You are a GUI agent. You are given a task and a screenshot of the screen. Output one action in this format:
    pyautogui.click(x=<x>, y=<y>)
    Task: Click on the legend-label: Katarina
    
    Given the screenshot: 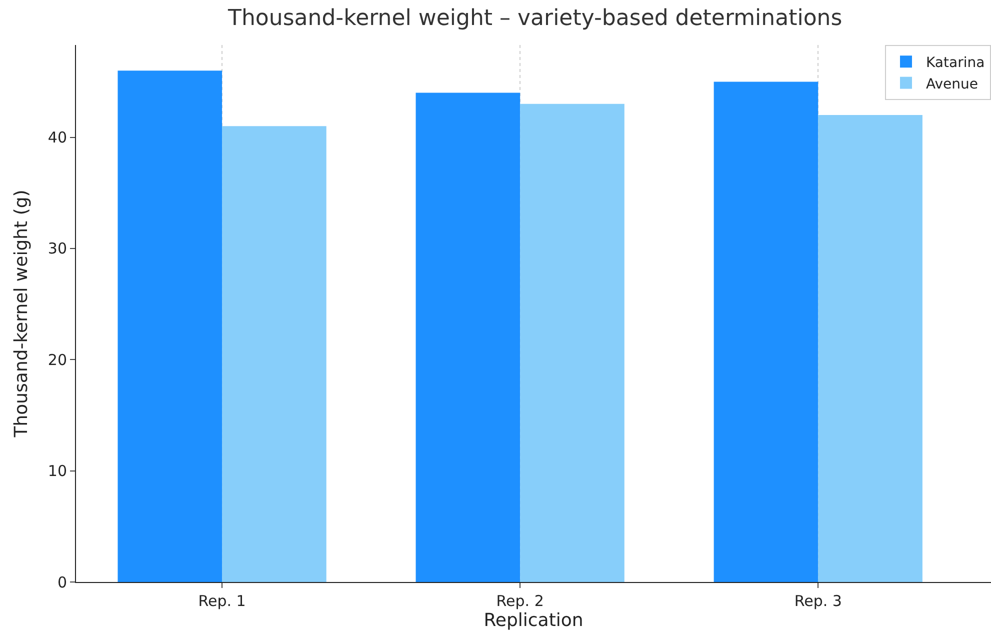 What is the action you would take?
    pyautogui.click(x=955, y=63)
    